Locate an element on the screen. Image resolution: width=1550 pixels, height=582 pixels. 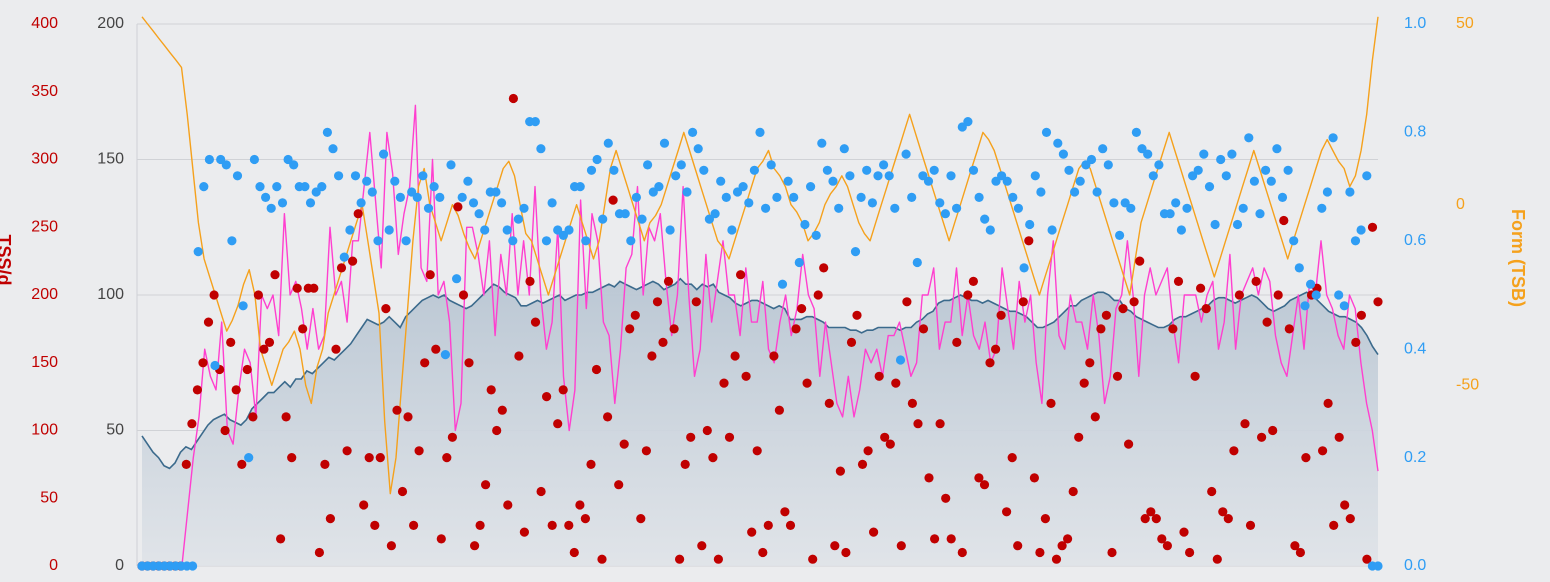
form-axis-tick: 0 is located at coordinates (1460, 204).